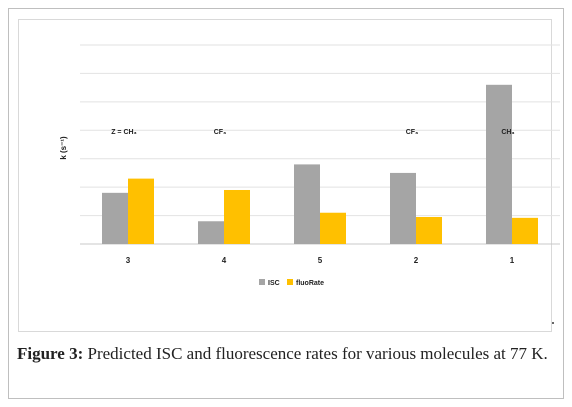  What do you see at coordinates (310, 283) in the screenshot?
I see `legend-label-fluoRate: fluoRate` at bounding box center [310, 283].